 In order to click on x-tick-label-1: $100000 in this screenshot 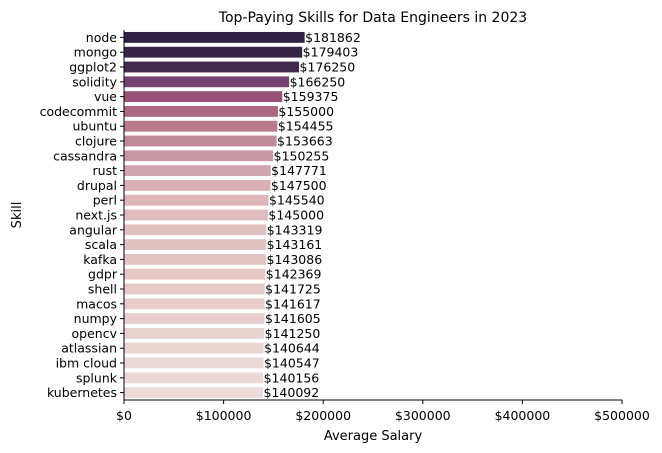, I will do `click(224, 415)`.